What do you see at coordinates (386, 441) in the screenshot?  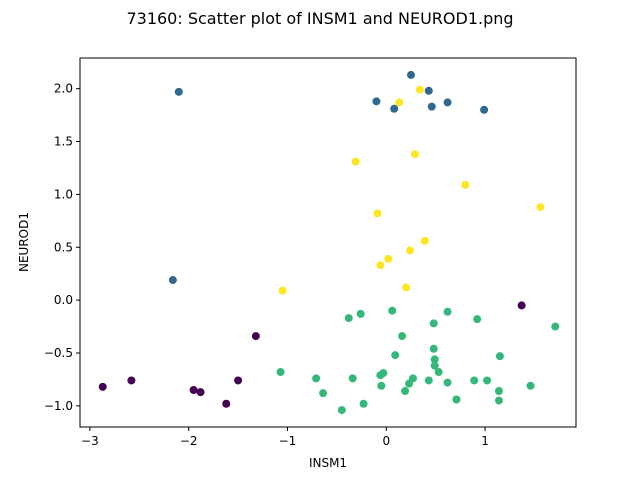 I see `x-tick-label: 0` at bounding box center [386, 441].